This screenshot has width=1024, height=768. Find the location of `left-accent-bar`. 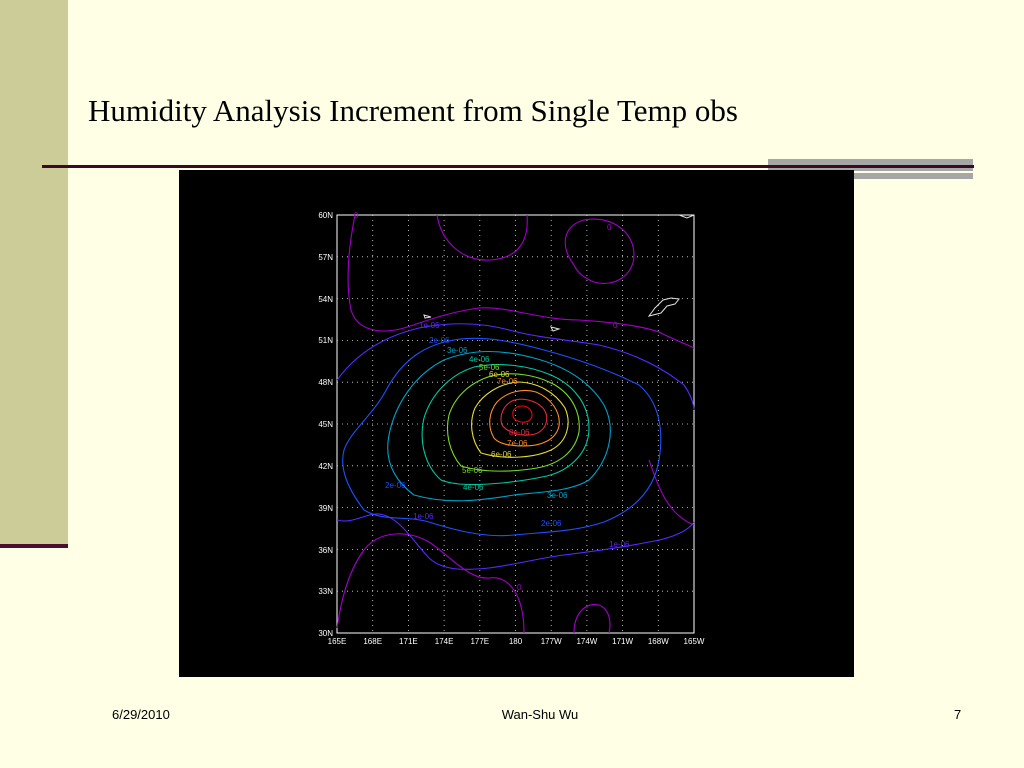

left-accent-bar is located at coordinates (34, 273).